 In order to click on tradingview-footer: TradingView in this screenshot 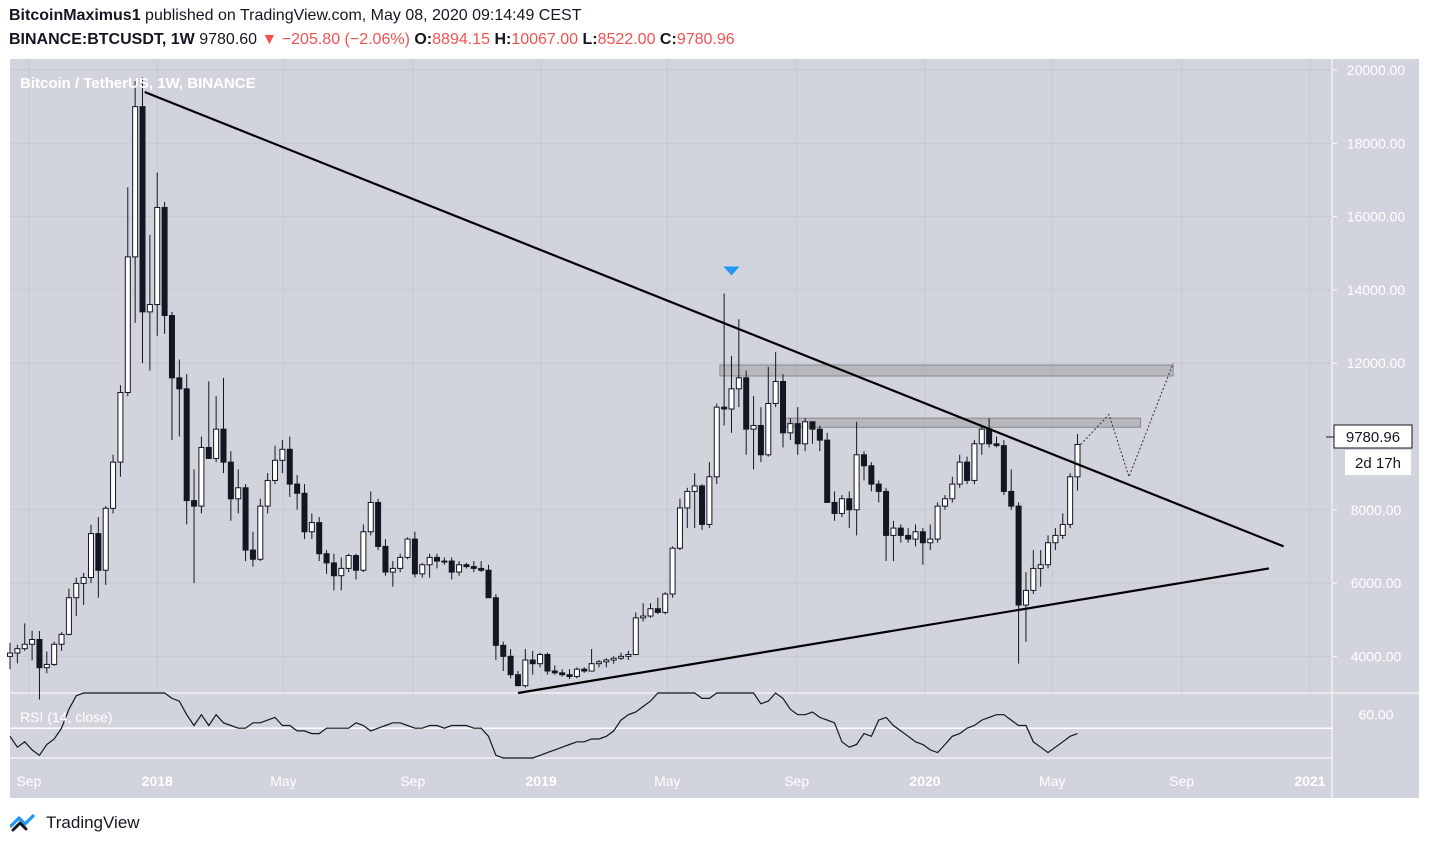, I will do `click(75, 823)`.